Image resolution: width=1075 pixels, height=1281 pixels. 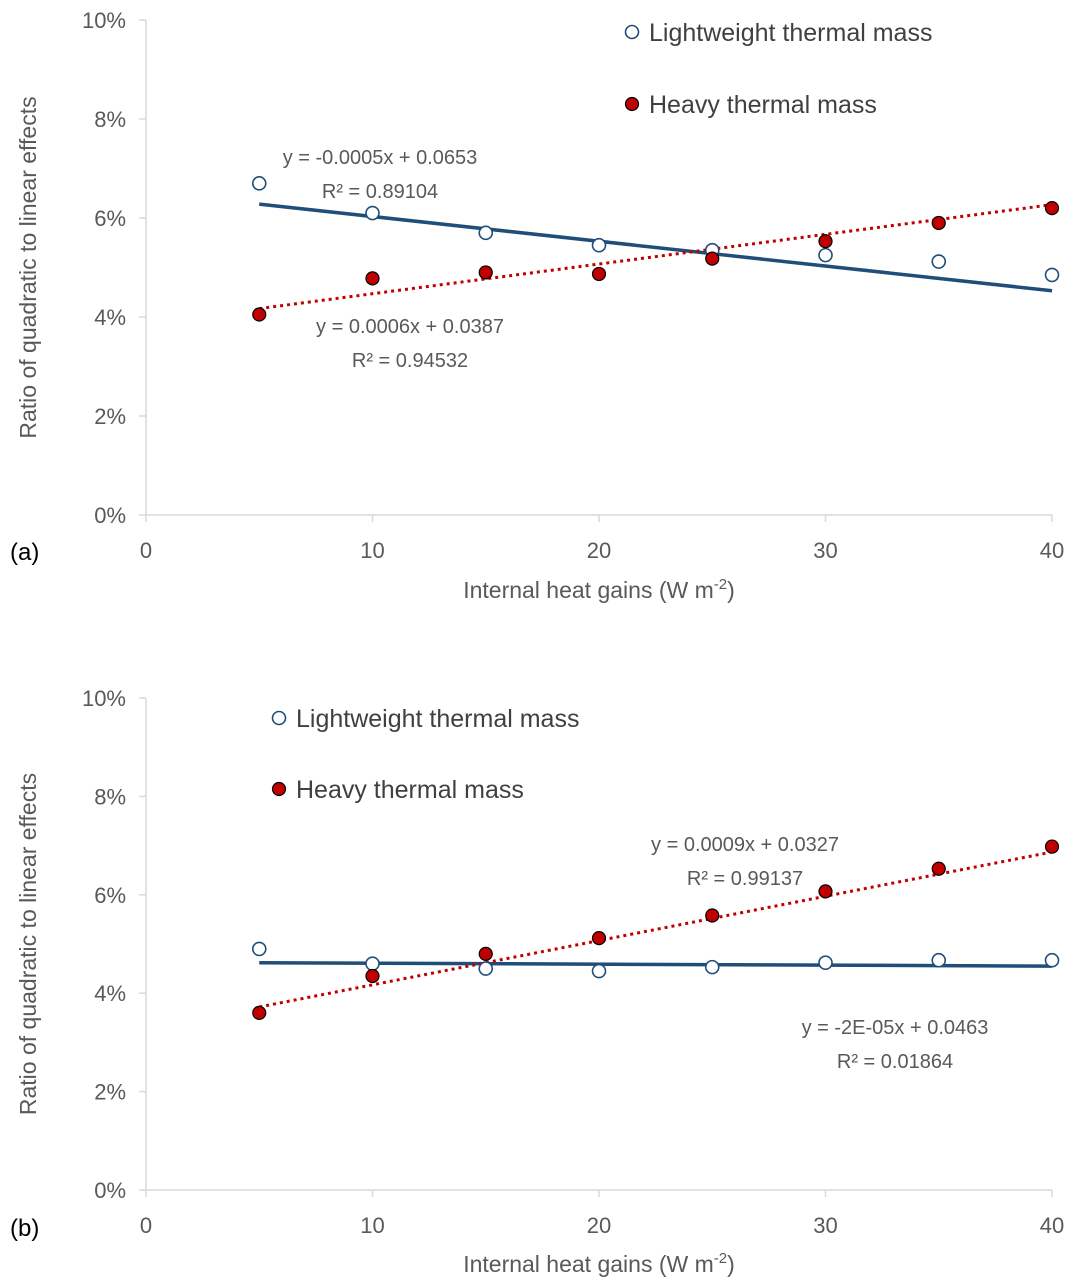 I want to click on trendline-equation-heavy: y = 0.0006x + 0.0387, so click(x=410, y=327).